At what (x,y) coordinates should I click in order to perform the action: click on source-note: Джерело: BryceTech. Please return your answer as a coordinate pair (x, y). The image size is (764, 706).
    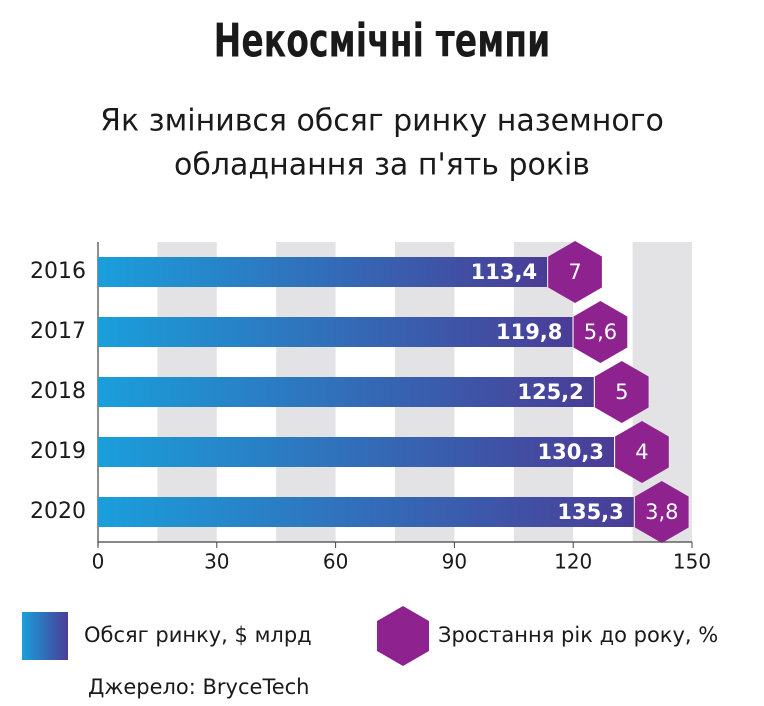
    Looking at the image, I should click on (198, 687).